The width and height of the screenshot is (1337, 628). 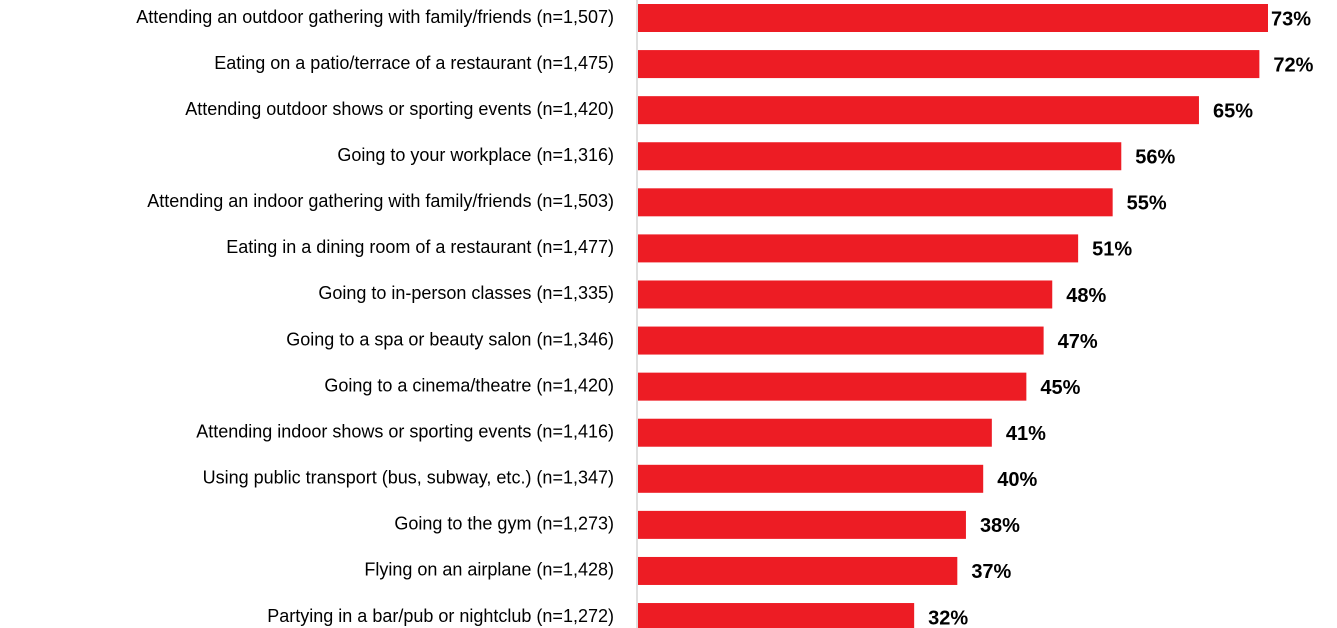 I want to click on value-label: 37%, so click(x=991, y=572).